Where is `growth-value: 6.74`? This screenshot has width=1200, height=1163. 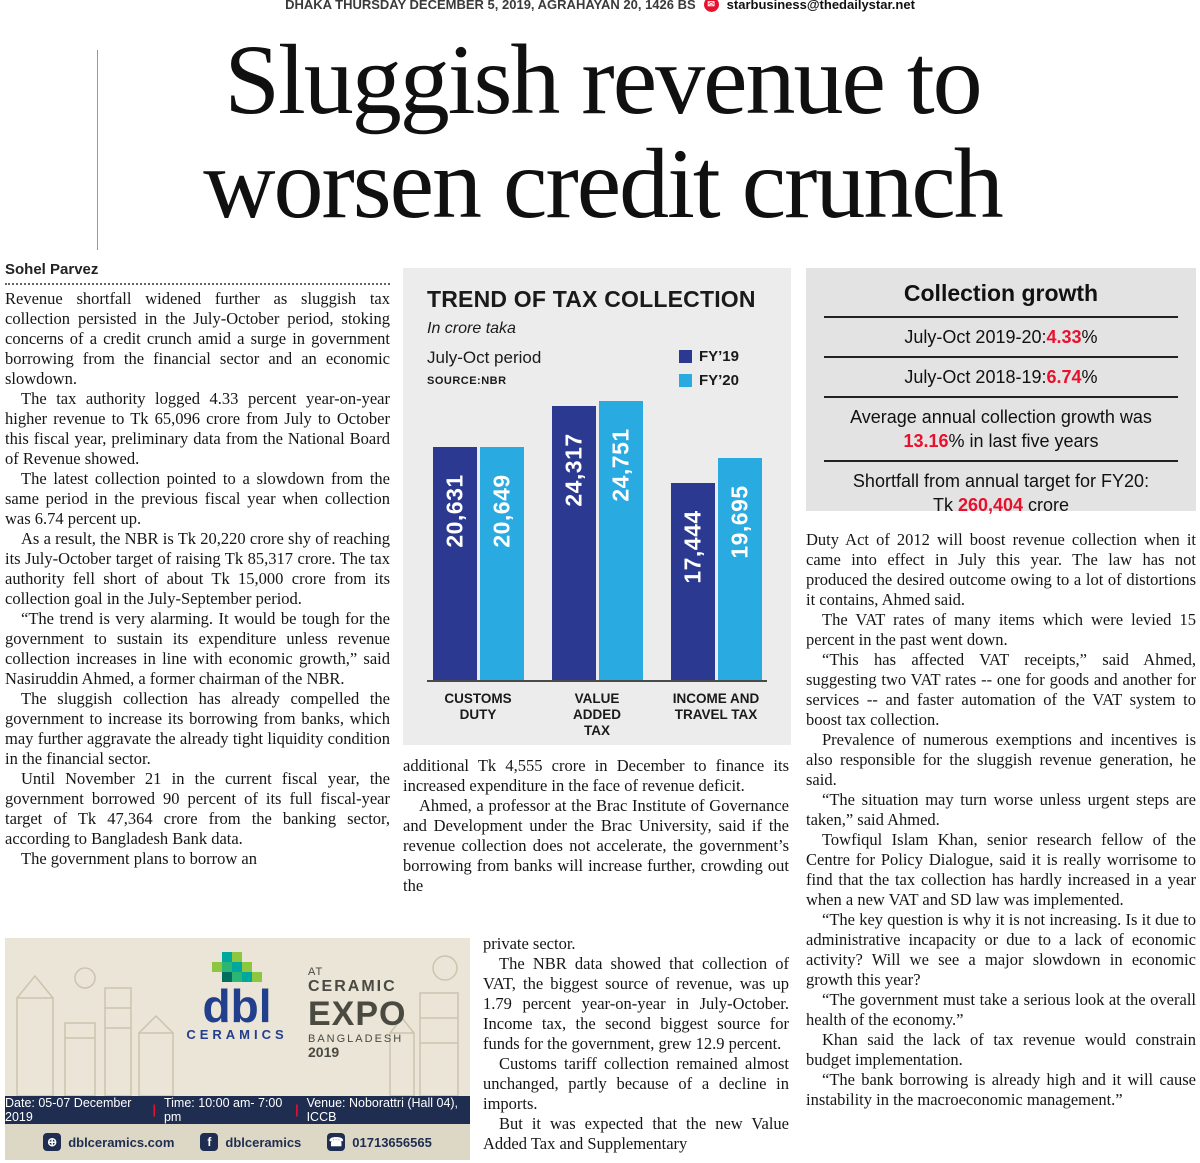 growth-value: 6.74 is located at coordinates (1064, 377).